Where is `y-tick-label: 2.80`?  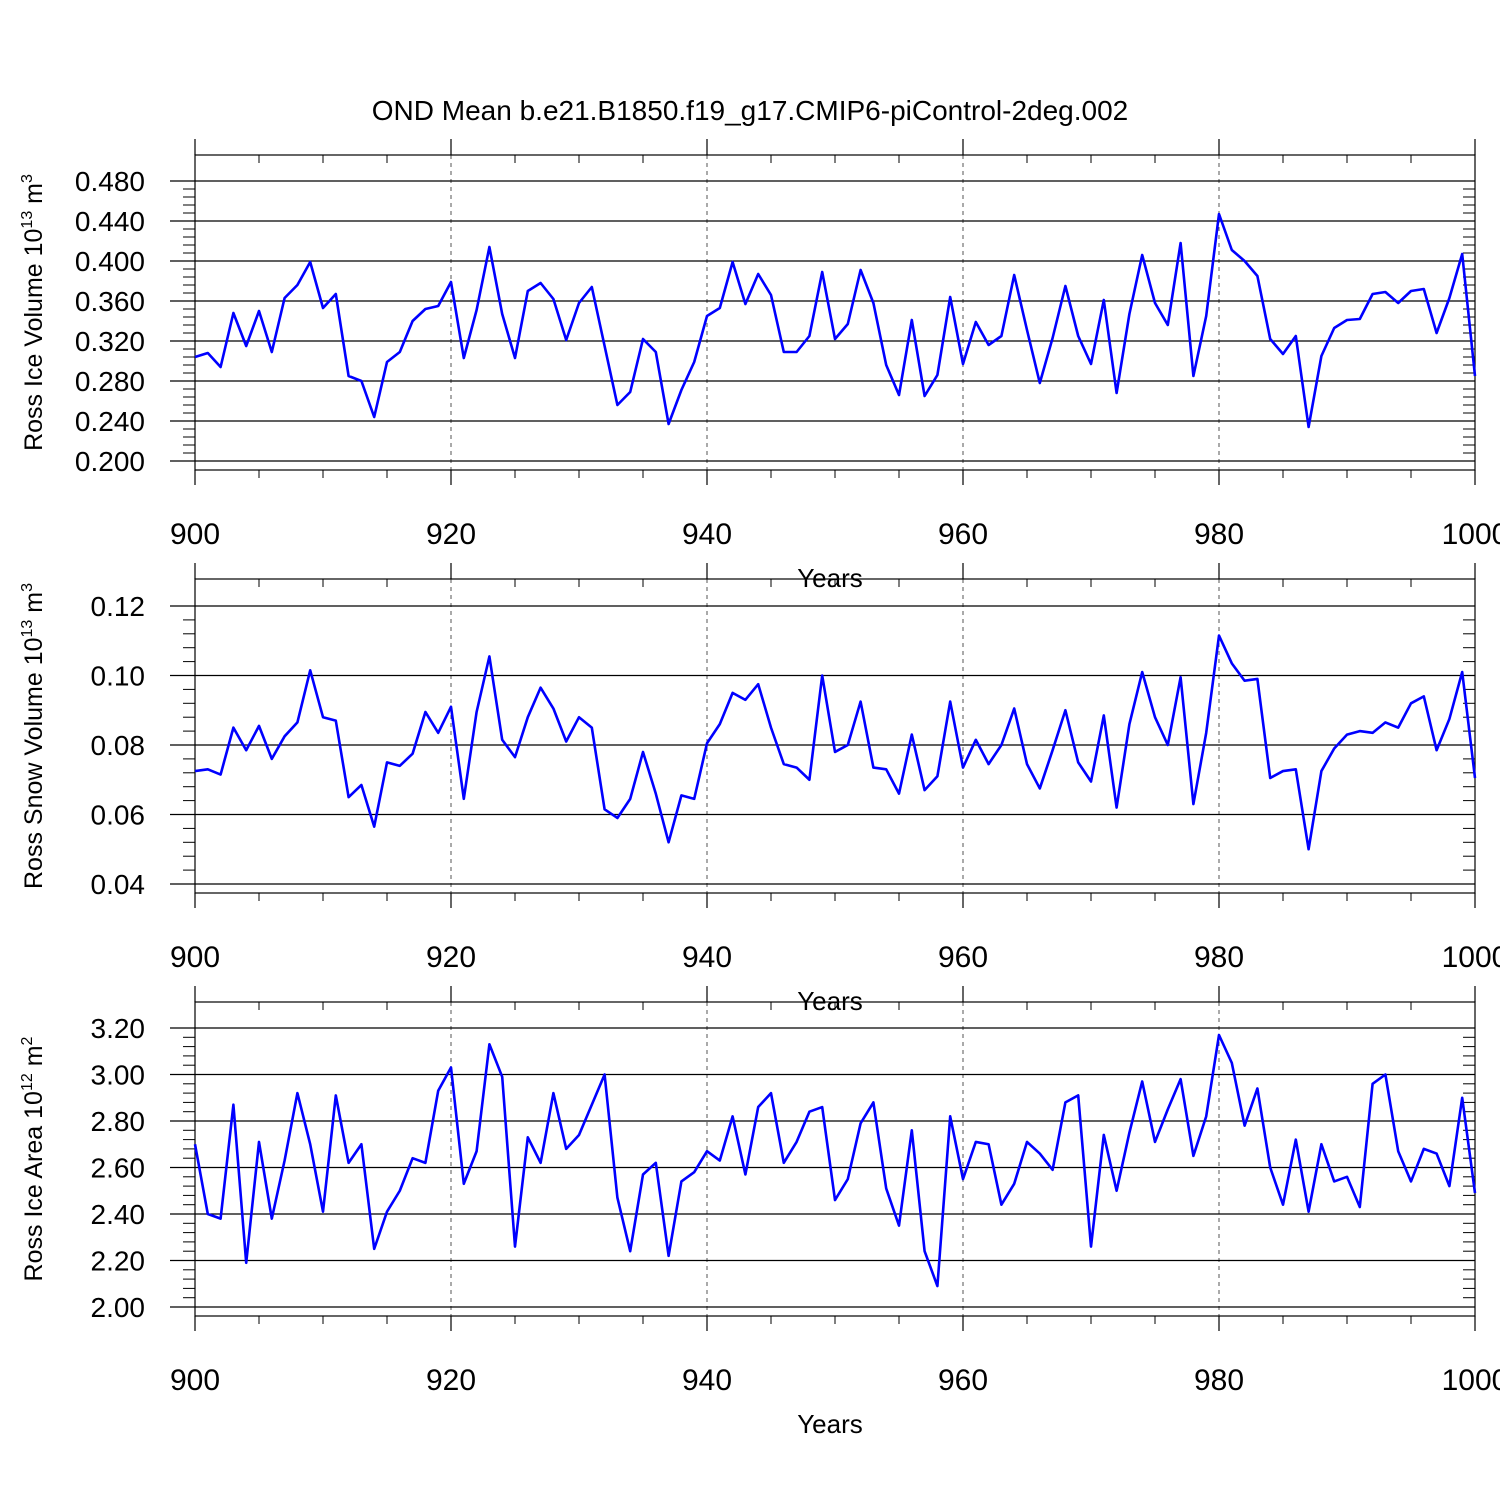 y-tick-label: 2.80 is located at coordinates (118, 1121).